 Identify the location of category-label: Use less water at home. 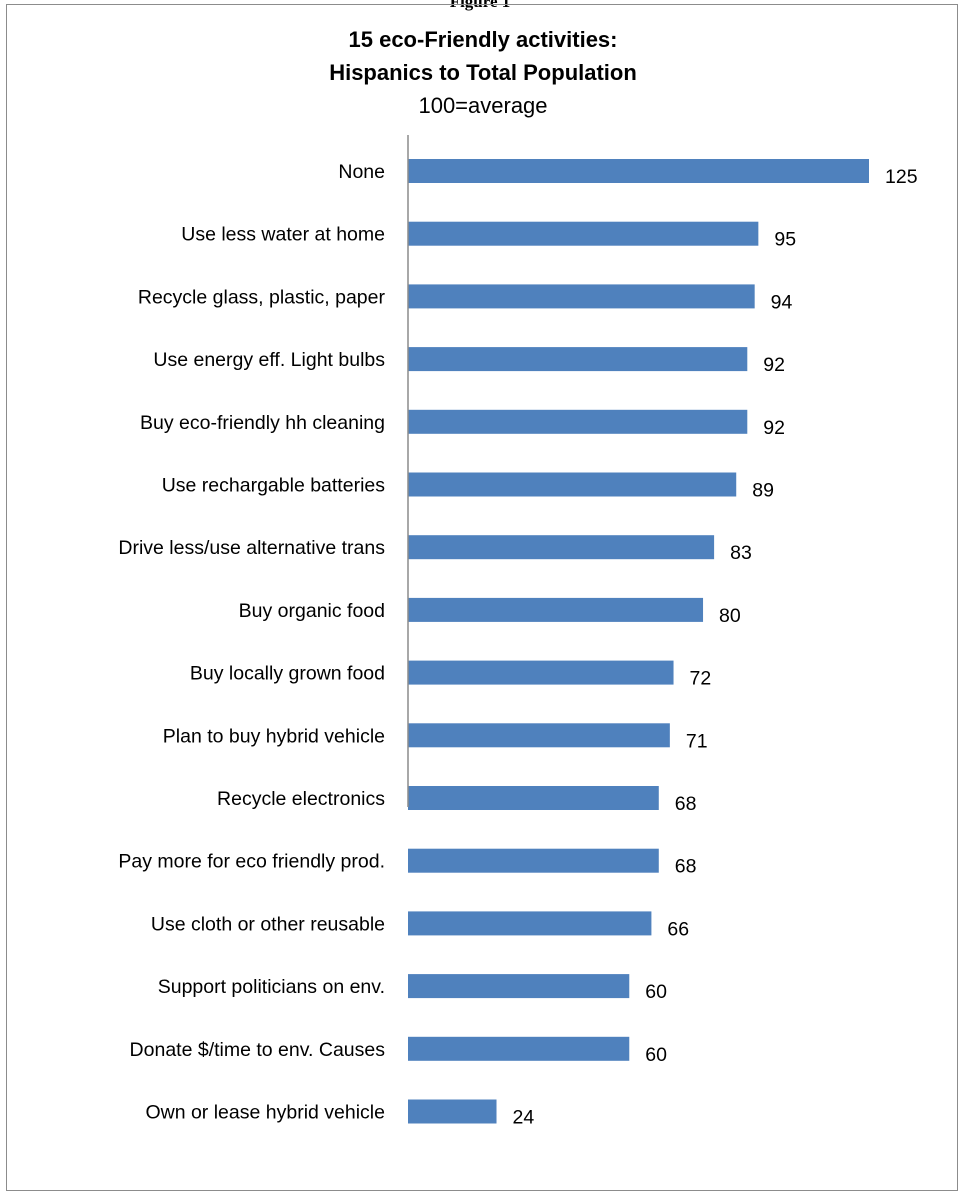
(283, 235).